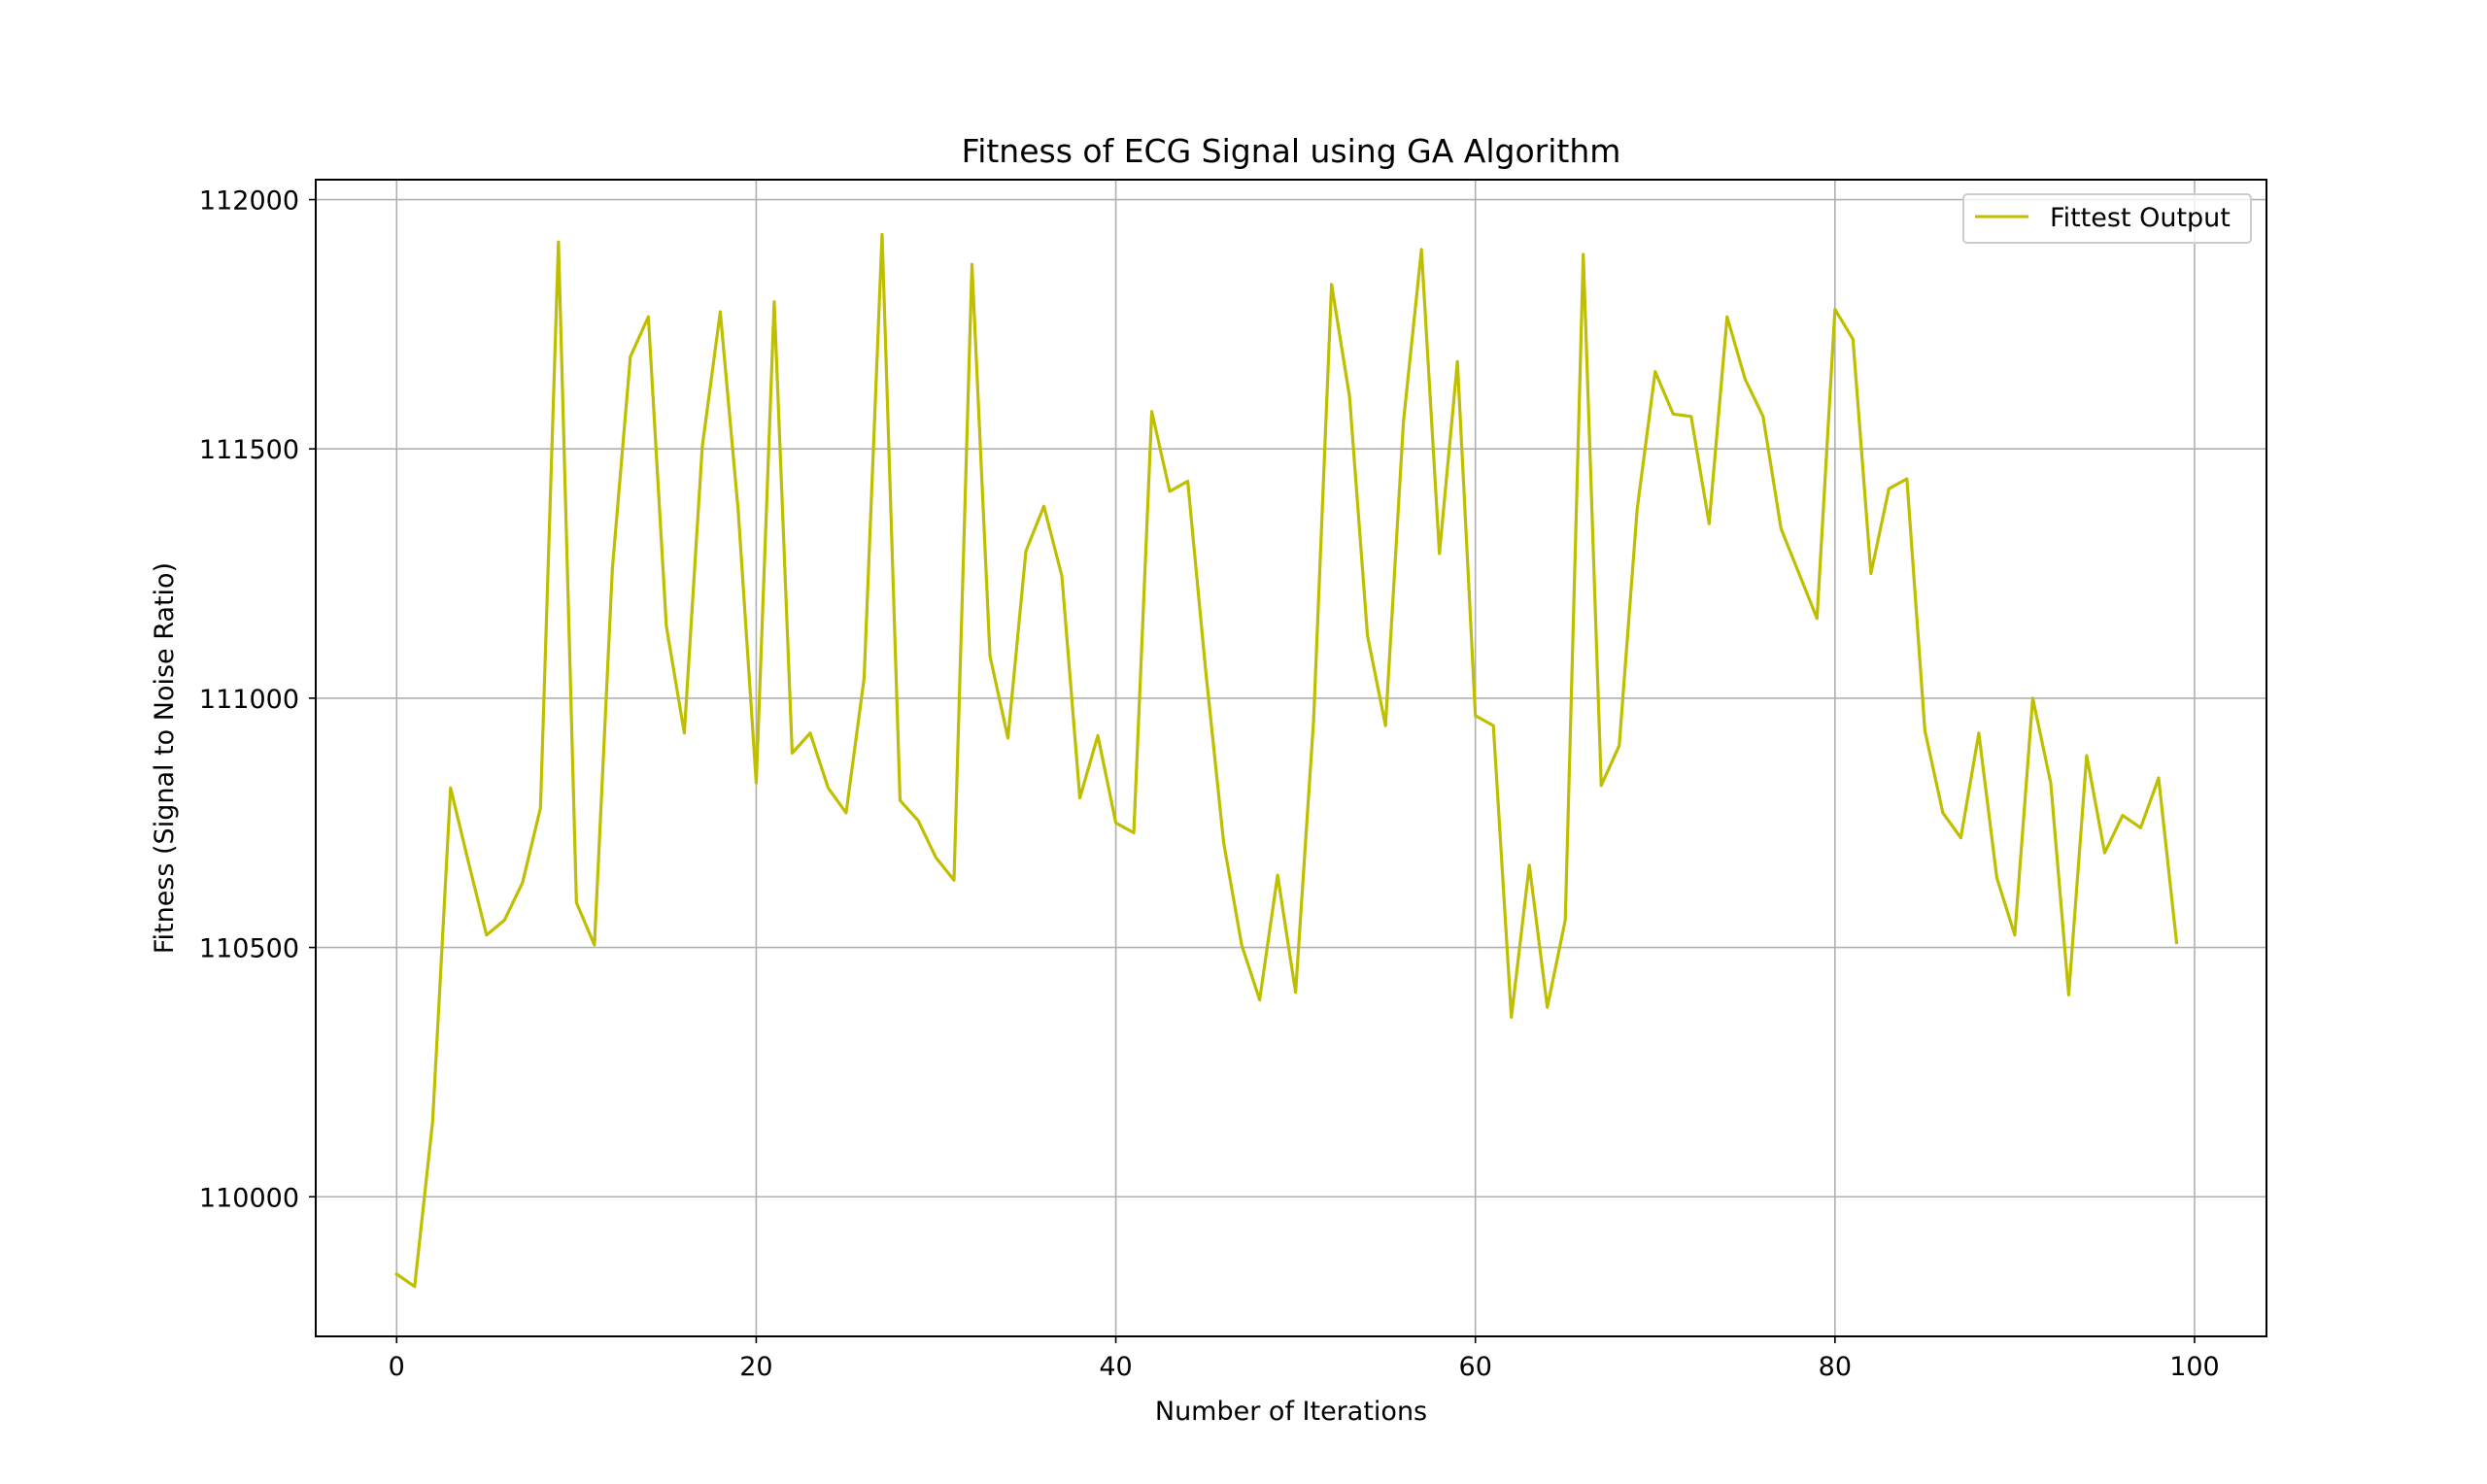 The image size is (2487, 1484). What do you see at coordinates (1115, 1367) in the screenshot?
I see `x-tick-label: 40` at bounding box center [1115, 1367].